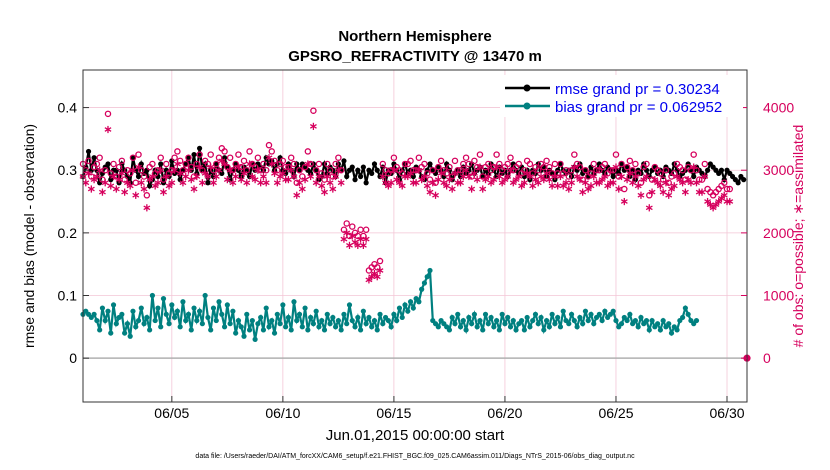 This screenshot has height=470, width=830. Describe the element at coordinates (726, 413) in the screenshot. I see `x-tick-label: 06/30` at that location.